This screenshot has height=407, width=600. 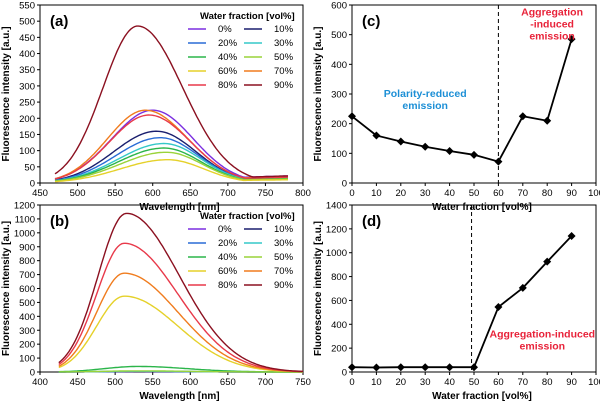 What do you see at coordinates (498, 193) in the screenshot?
I see `x-tick-label: 60` at bounding box center [498, 193].